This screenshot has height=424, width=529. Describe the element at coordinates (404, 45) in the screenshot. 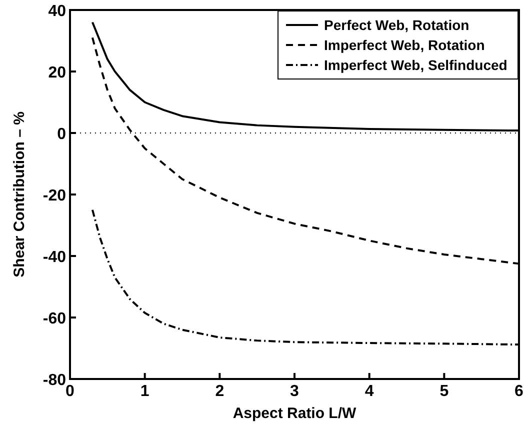

I see `legend-label: Imperfect Web, Rotation` at that location.